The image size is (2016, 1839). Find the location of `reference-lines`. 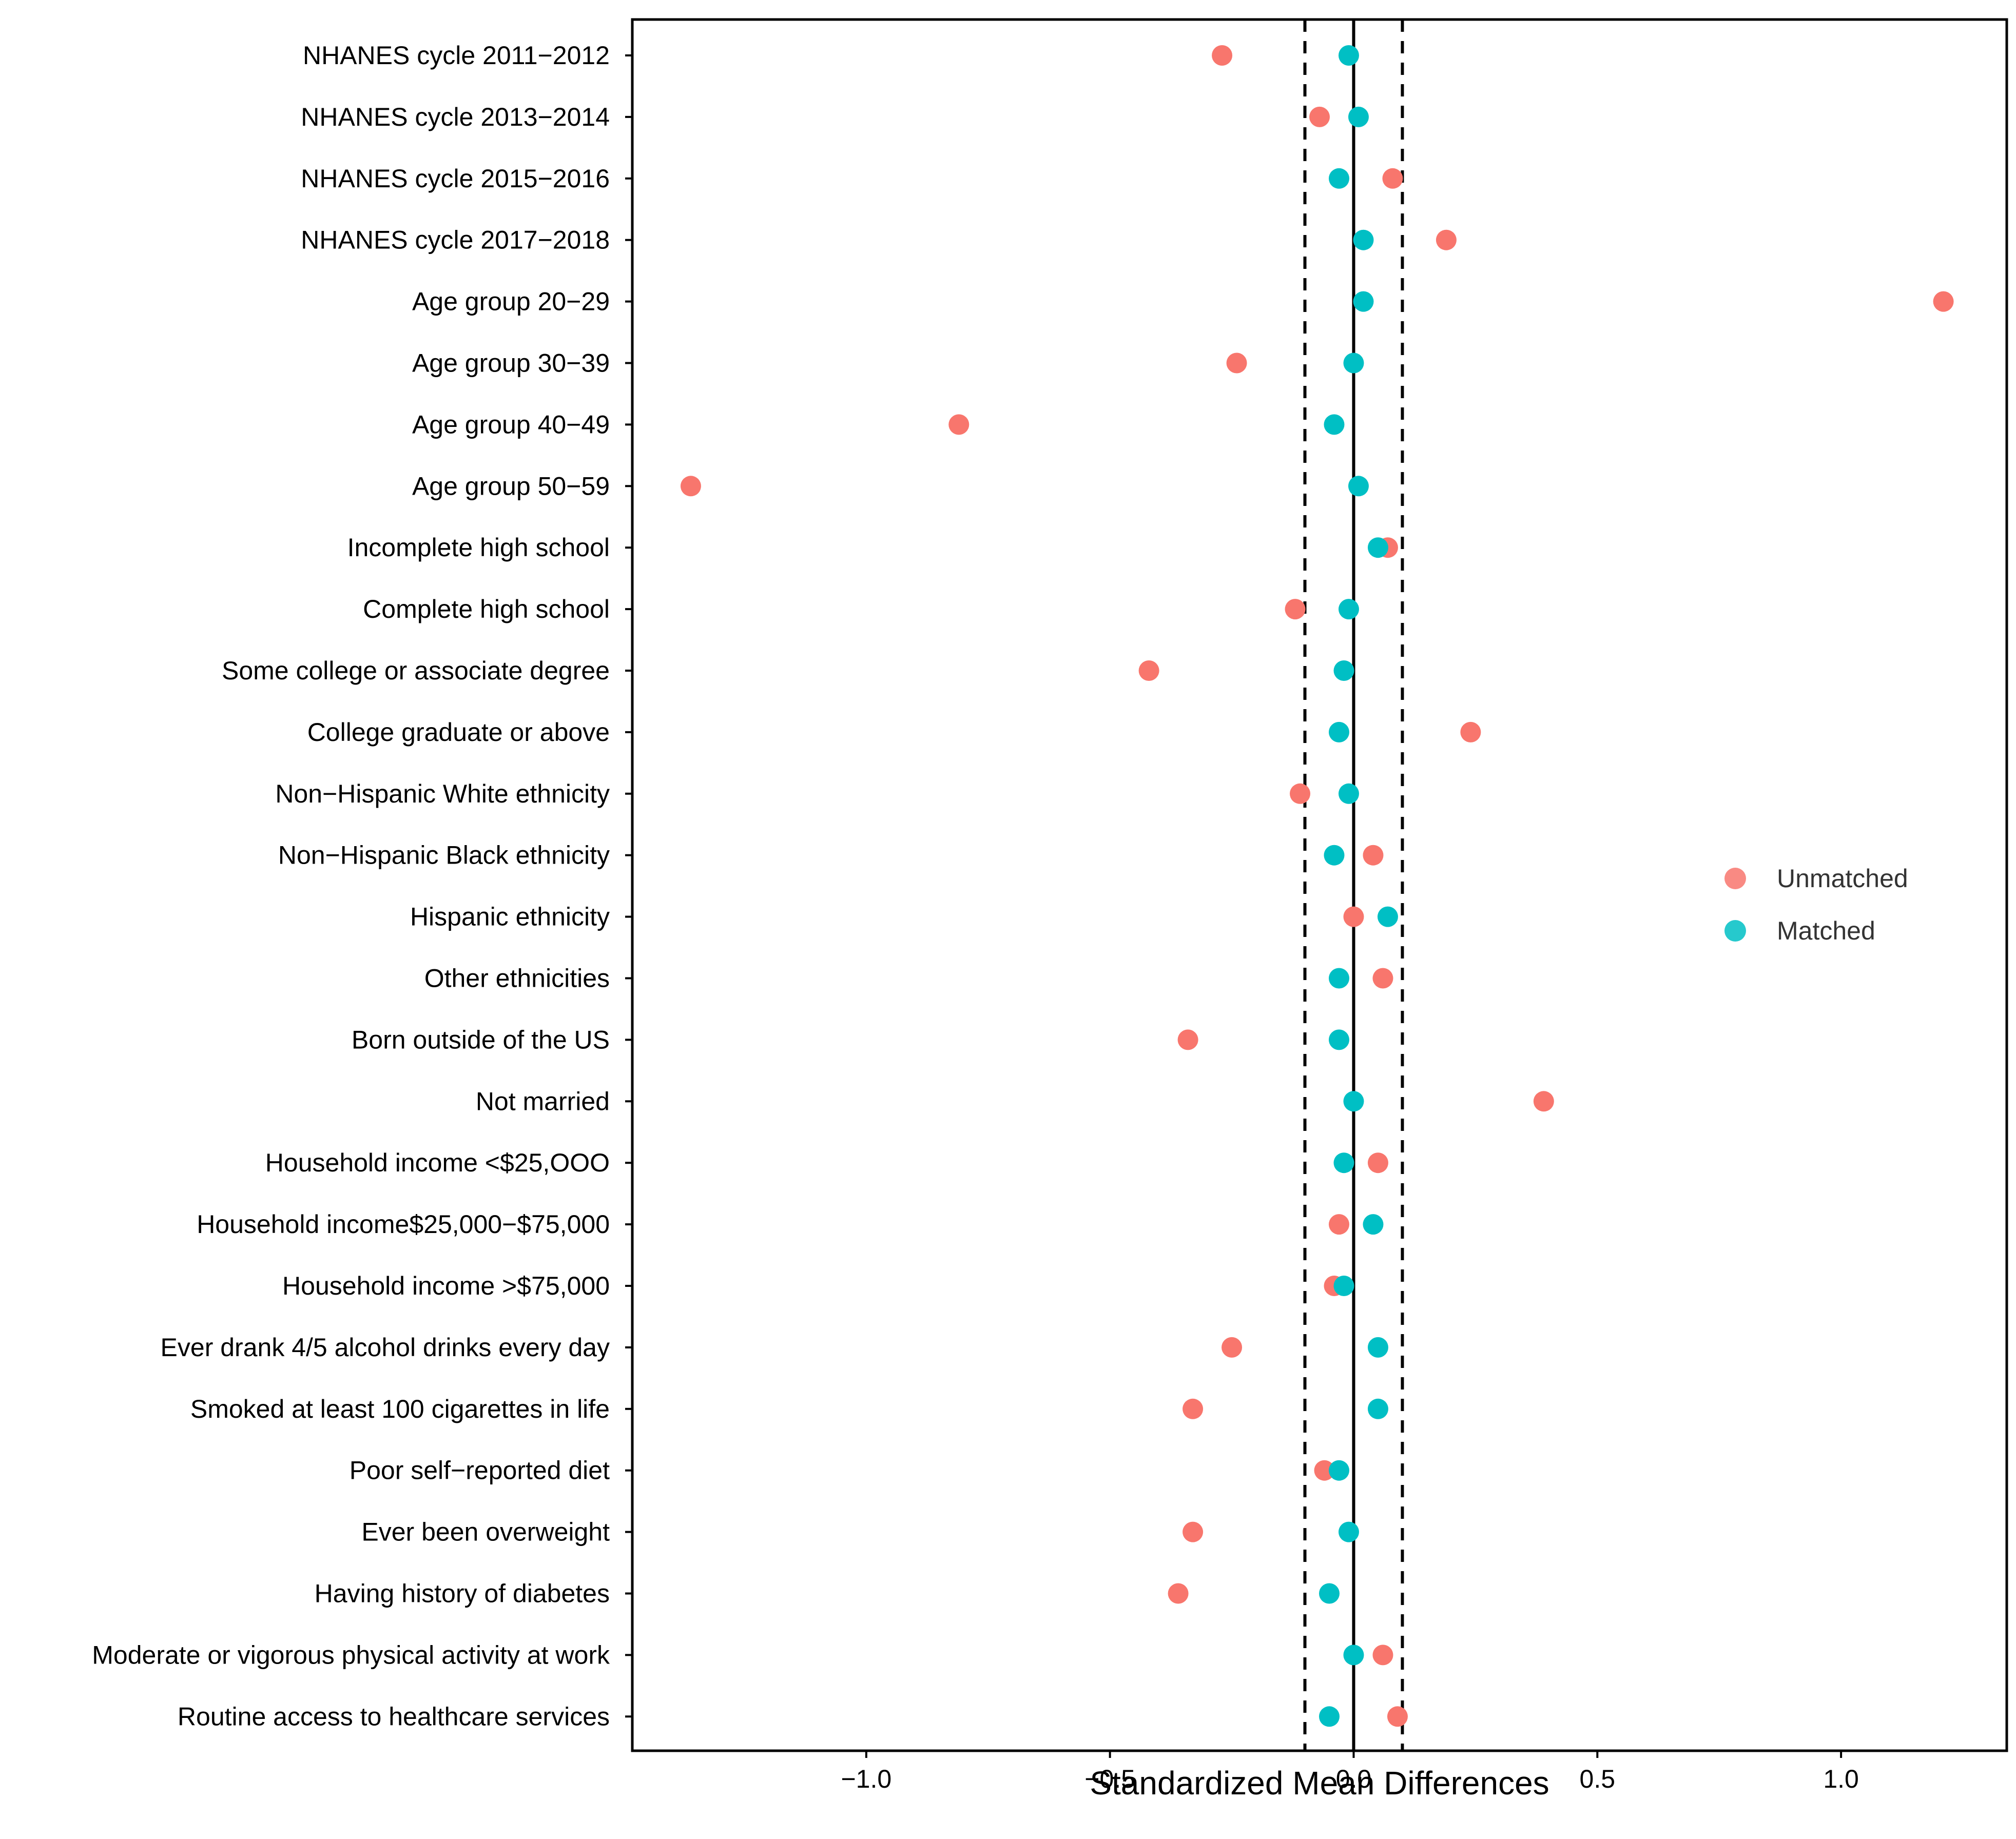

reference-lines is located at coordinates (1354, 885).